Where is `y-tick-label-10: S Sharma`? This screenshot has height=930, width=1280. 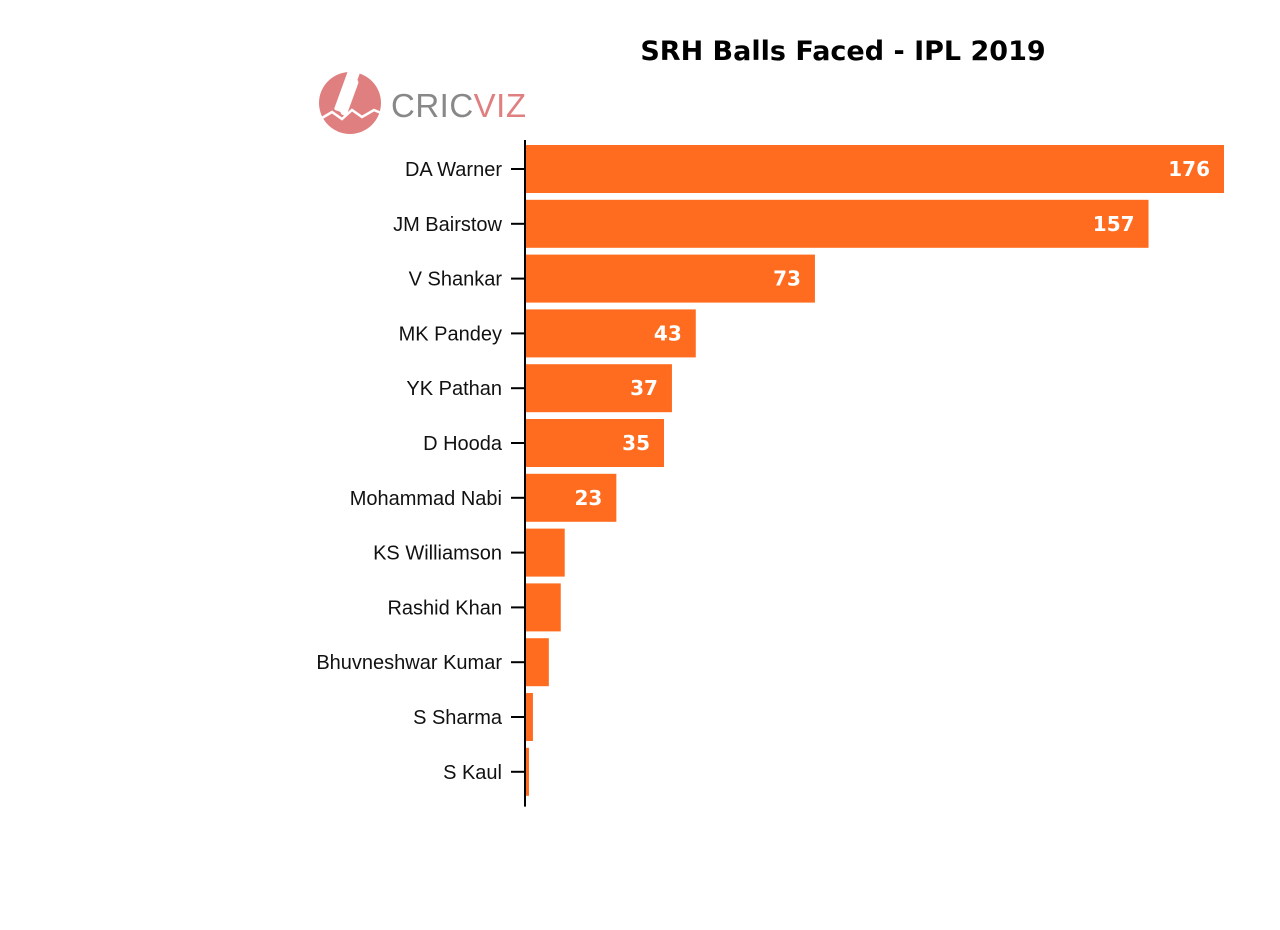
y-tick-label-10: S Sharma is located at coordinates (458, 718).